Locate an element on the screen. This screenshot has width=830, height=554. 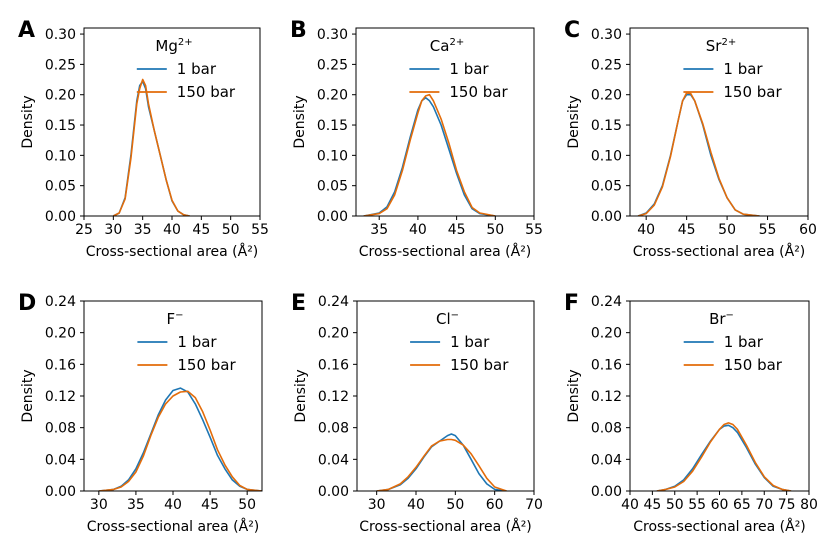
panel-letter: E is located at coordinates (298, 303).